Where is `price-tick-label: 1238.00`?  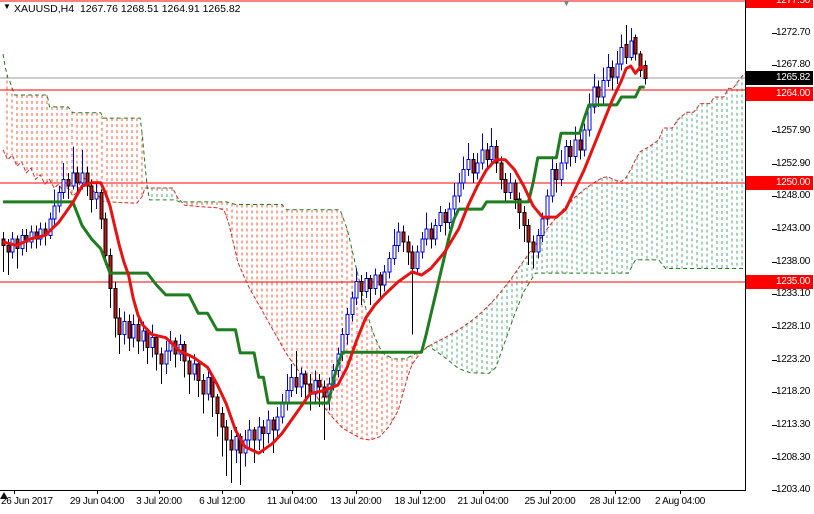 price-tick-label: 1238.00 is located at coordinates (793, 261).